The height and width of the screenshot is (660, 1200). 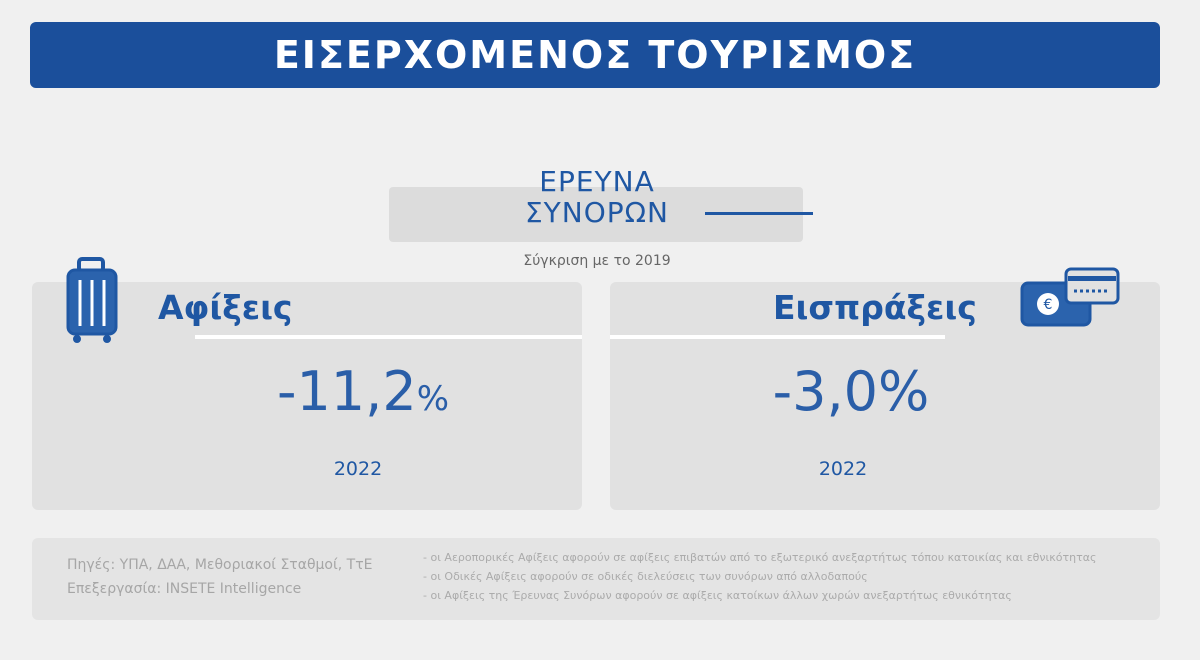 What do you see at coordinates (346, 391) in the screenshot?
I see `value: -11,2` at bounding box center [346, 391].